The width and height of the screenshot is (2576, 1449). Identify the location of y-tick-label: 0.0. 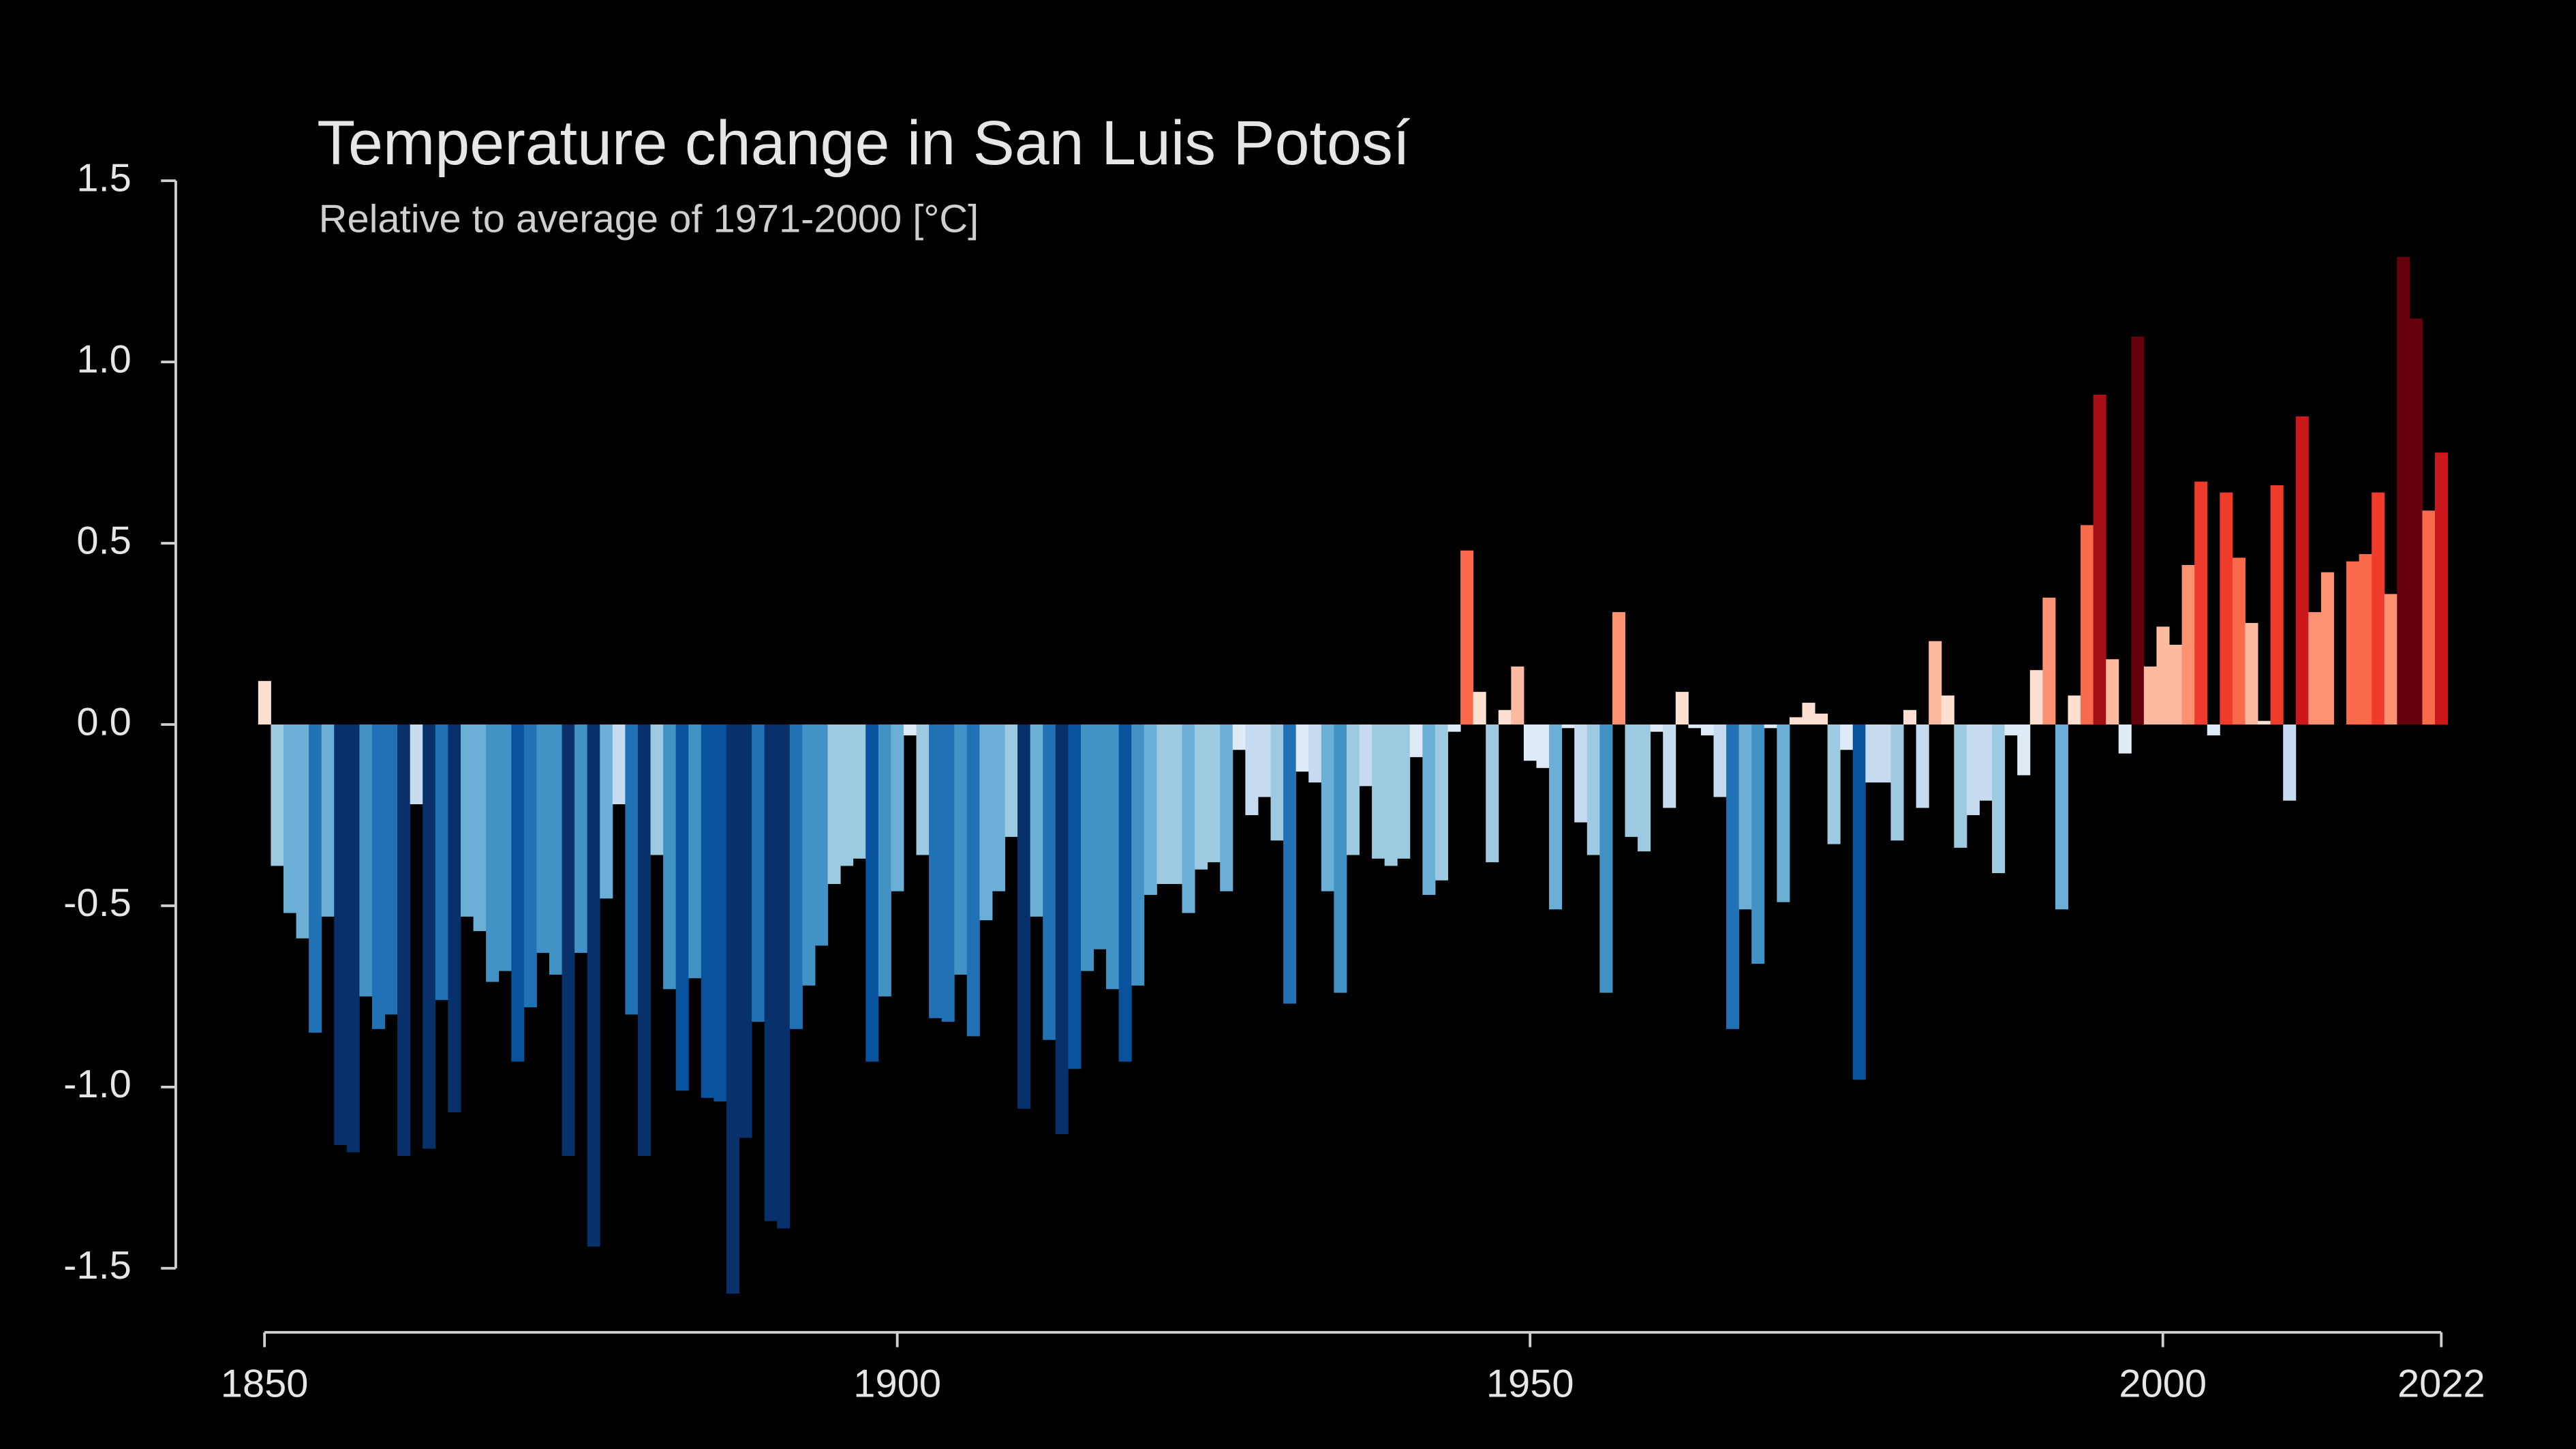
(103, 722).